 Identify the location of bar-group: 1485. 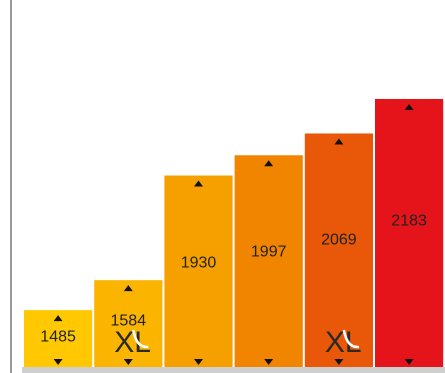
(58, 338).